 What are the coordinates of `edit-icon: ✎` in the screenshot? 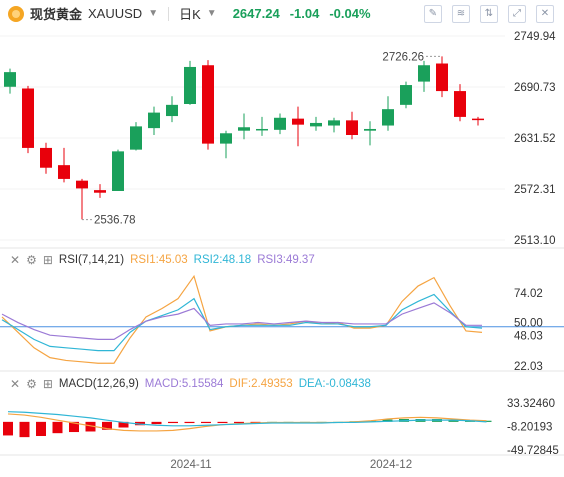 It's located at (433, 14).